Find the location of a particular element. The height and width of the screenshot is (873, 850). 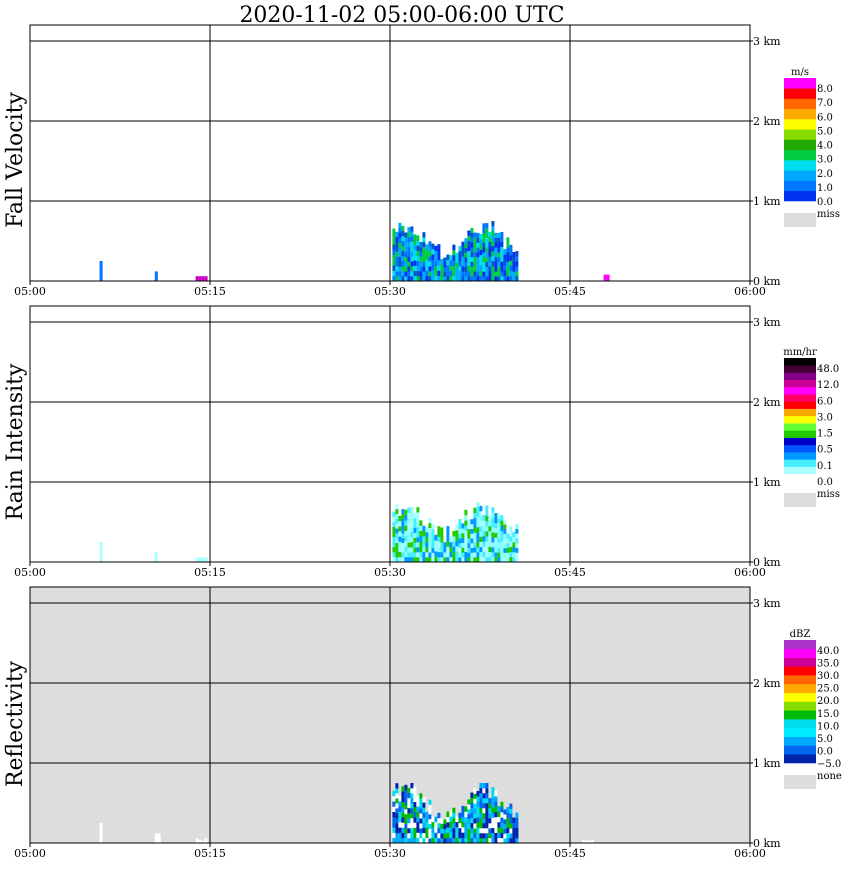

colorbar-label: 1.0 is located at coordinates (825, 188).